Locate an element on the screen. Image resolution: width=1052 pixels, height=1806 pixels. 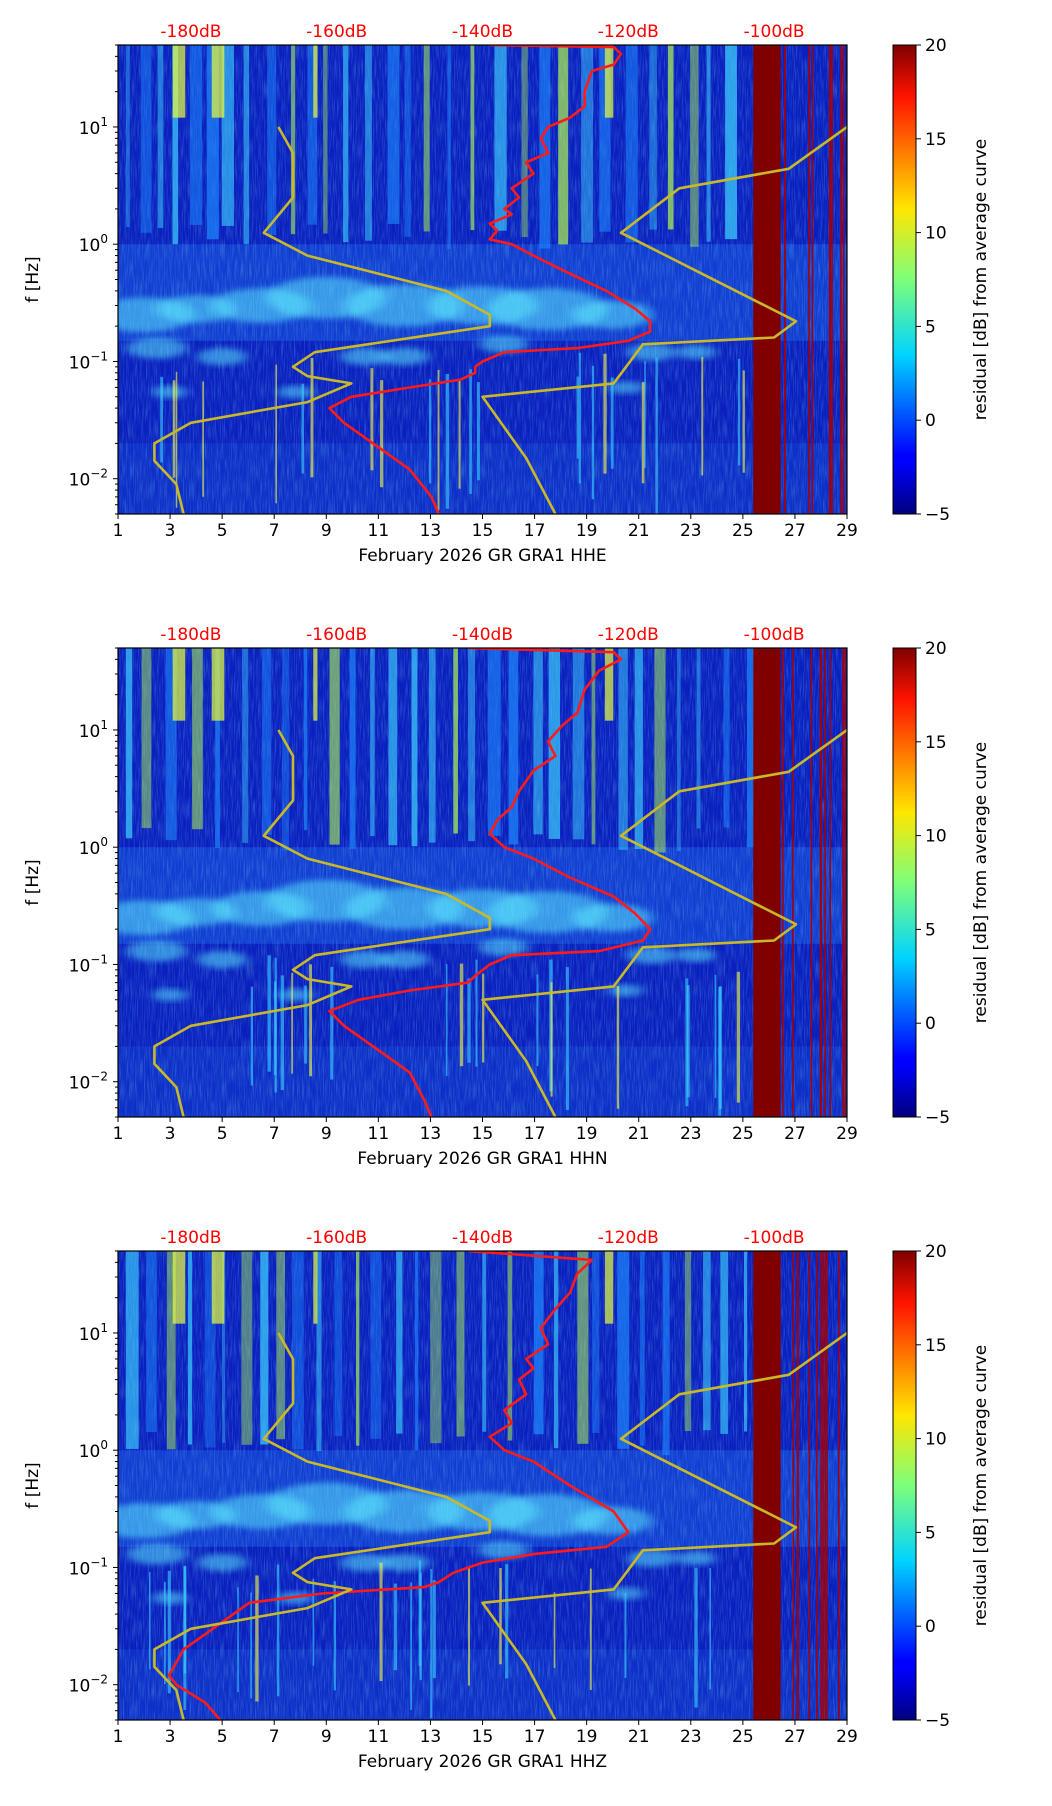
db-scale-label: -180dB is located at coordinates (190, 32).